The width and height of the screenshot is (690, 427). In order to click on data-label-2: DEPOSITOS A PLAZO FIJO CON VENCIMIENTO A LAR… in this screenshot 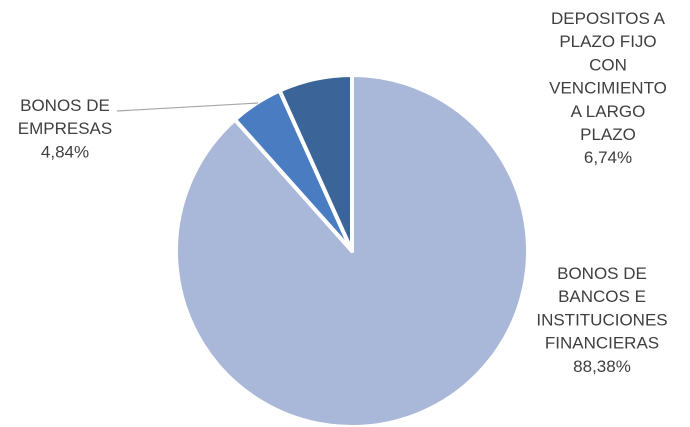, I will do `click(608, 88)`.